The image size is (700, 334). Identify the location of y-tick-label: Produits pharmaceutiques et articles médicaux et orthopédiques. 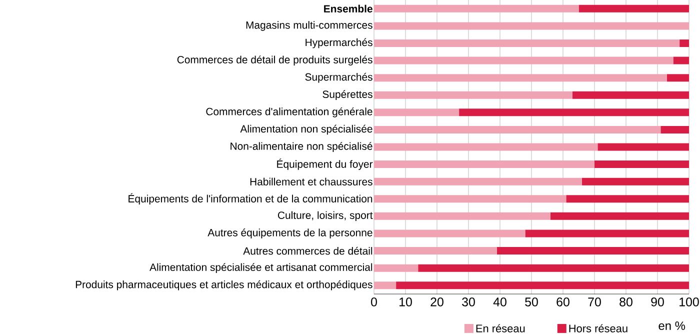
(224, 285).